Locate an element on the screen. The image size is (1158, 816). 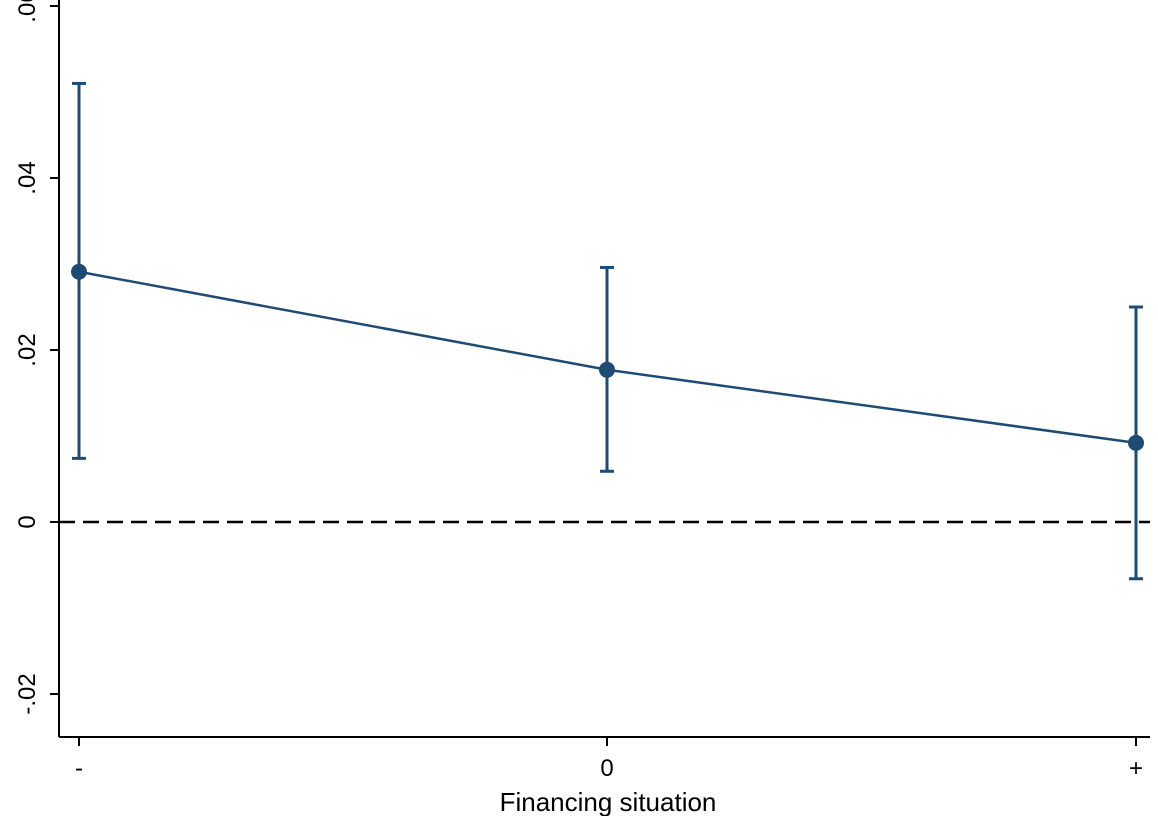
y-tick-label: 0 is located at coordinates (27, 521).